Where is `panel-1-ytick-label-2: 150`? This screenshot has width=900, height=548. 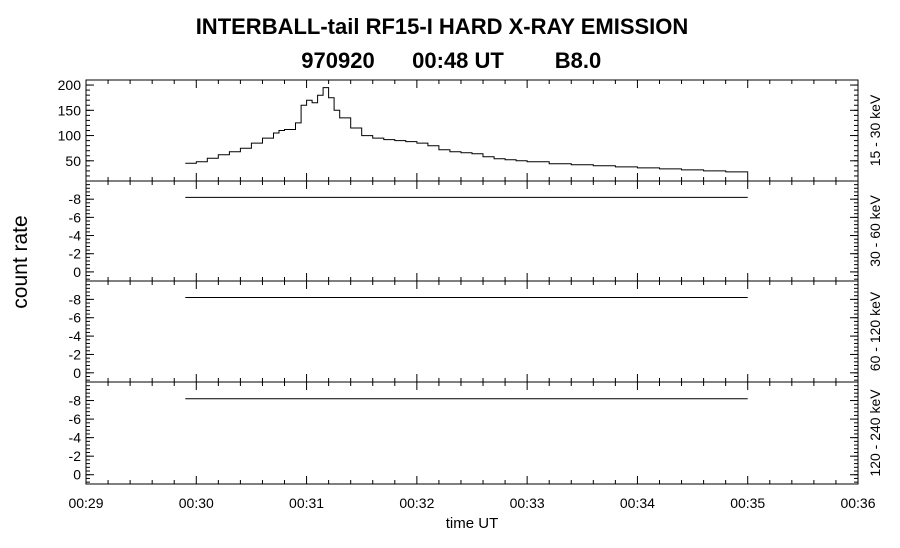 panel-1-ytick-label-2: 150 is located at coordinates (70, 110).